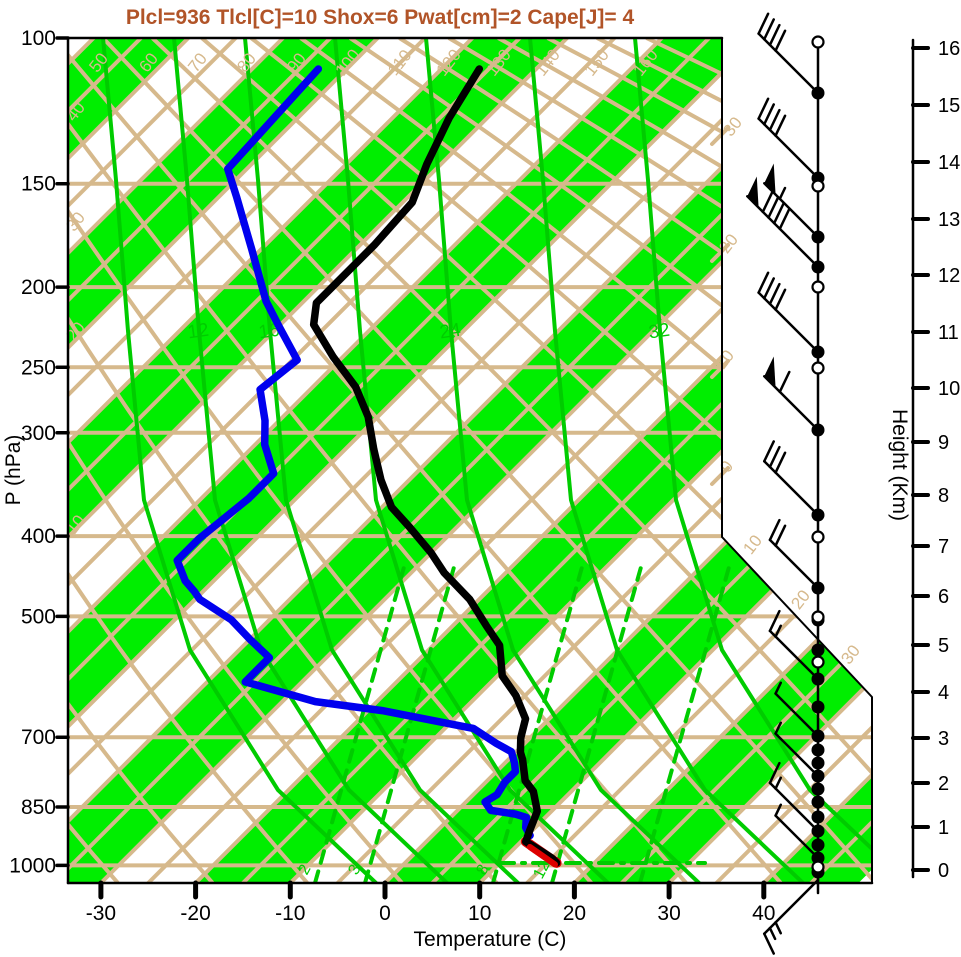 This screenshot has width=961, height=957. I want to click on wind-barb-column, so click(785, 483).